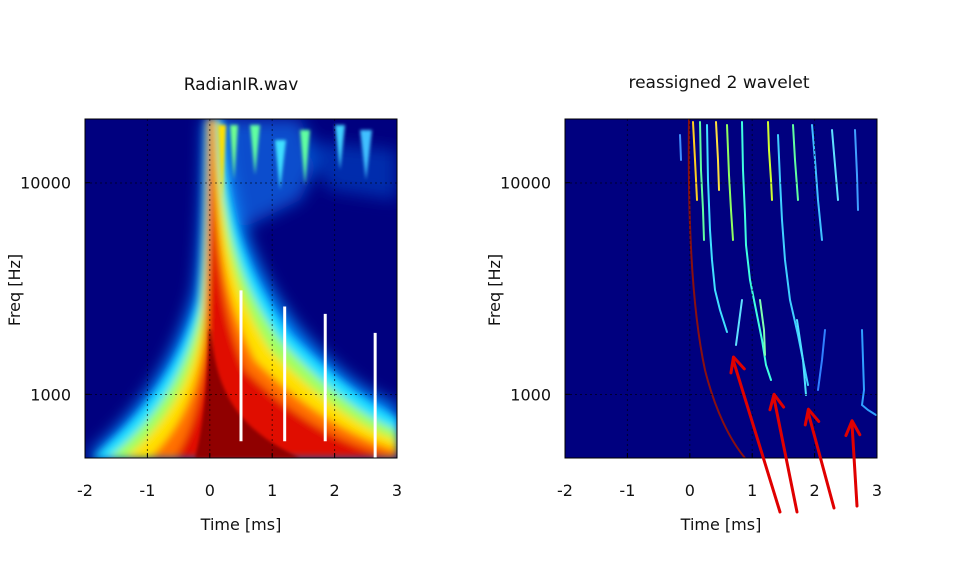 The image size is (960, 576). I want to click on left-x-tick-label: 0, so click(210, 490).